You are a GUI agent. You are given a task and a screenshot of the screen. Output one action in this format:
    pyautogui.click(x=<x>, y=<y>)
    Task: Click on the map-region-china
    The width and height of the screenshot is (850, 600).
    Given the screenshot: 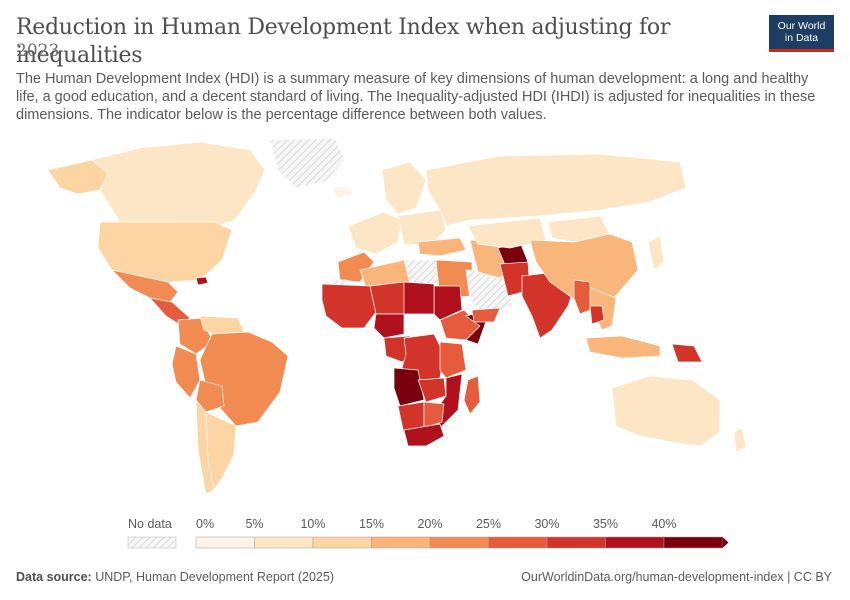 What is the action you would take?
    pyautogui.click(x=584, y=268)
    